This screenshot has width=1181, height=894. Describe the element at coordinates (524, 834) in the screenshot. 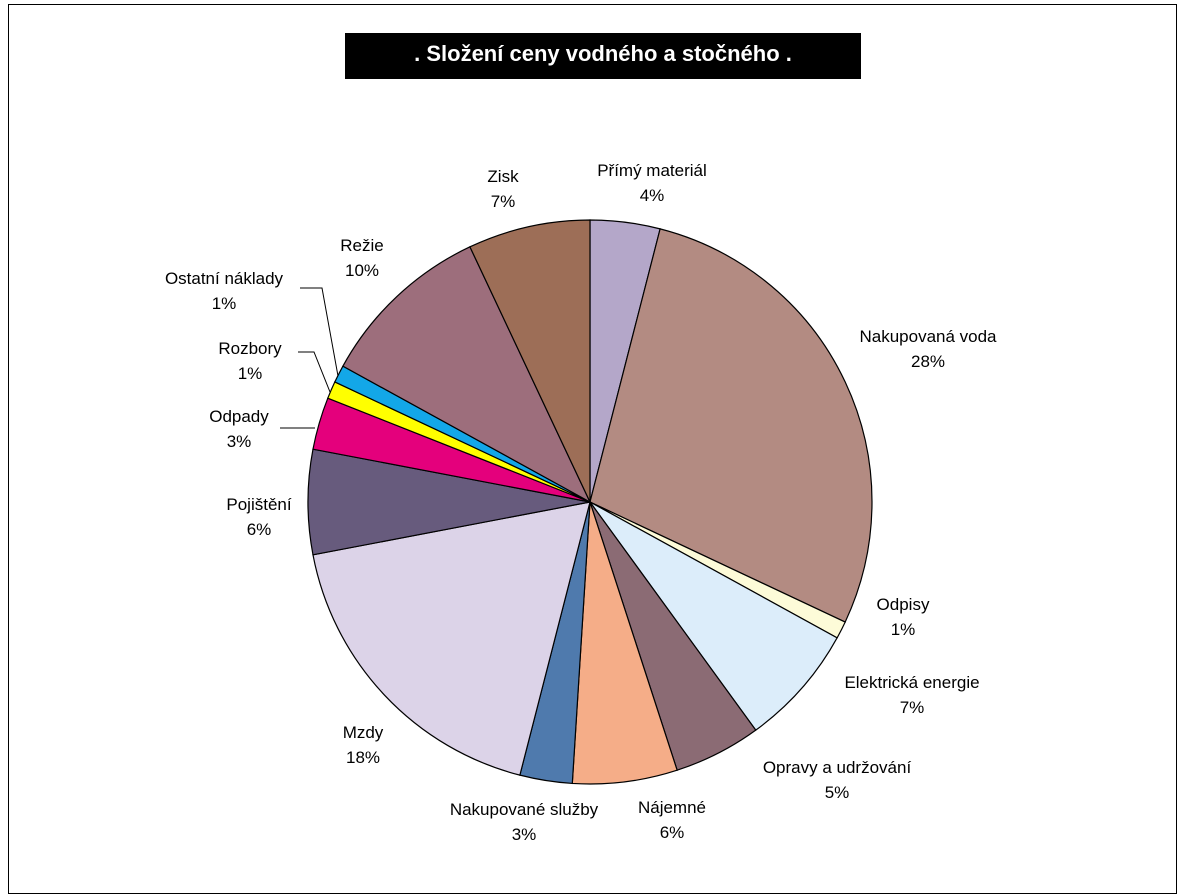

I see `slice-value-nakupovane-sluzby: 3%` at that location.